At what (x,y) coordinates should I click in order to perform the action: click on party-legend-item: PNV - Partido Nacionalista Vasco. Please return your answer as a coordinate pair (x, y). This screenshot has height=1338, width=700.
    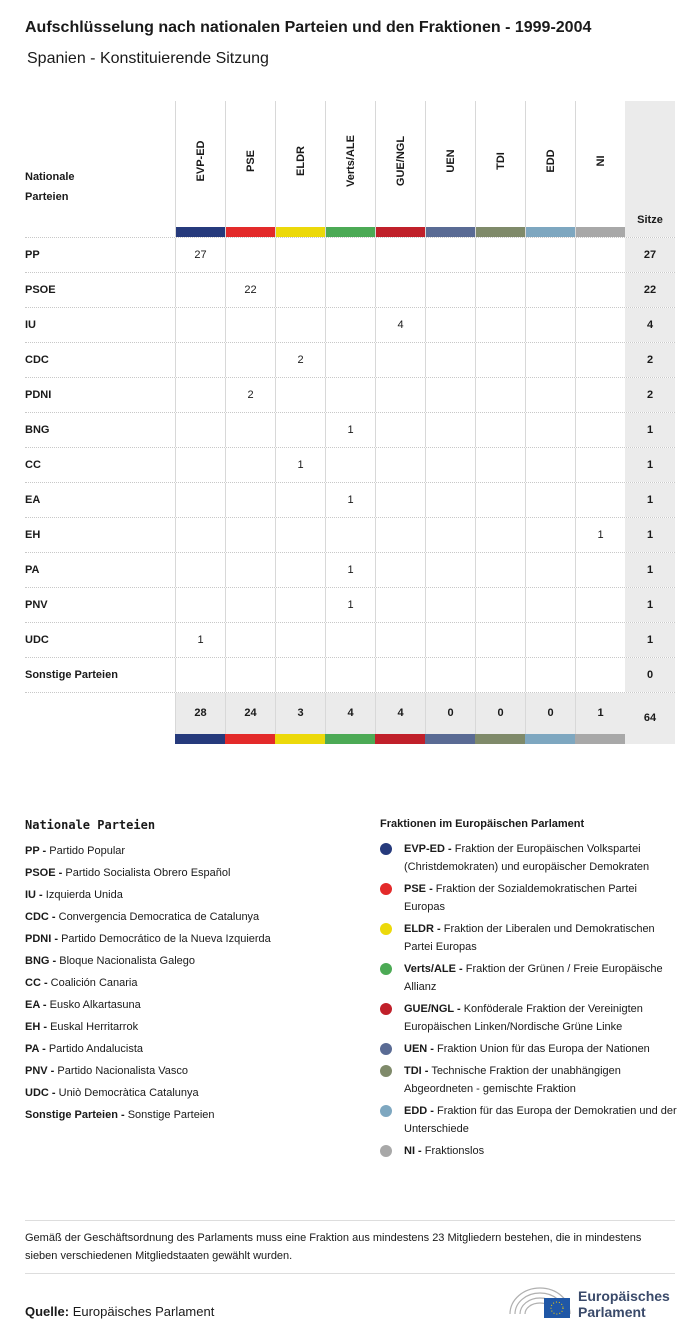
    Looking at the image, I should click on (148, 1071).